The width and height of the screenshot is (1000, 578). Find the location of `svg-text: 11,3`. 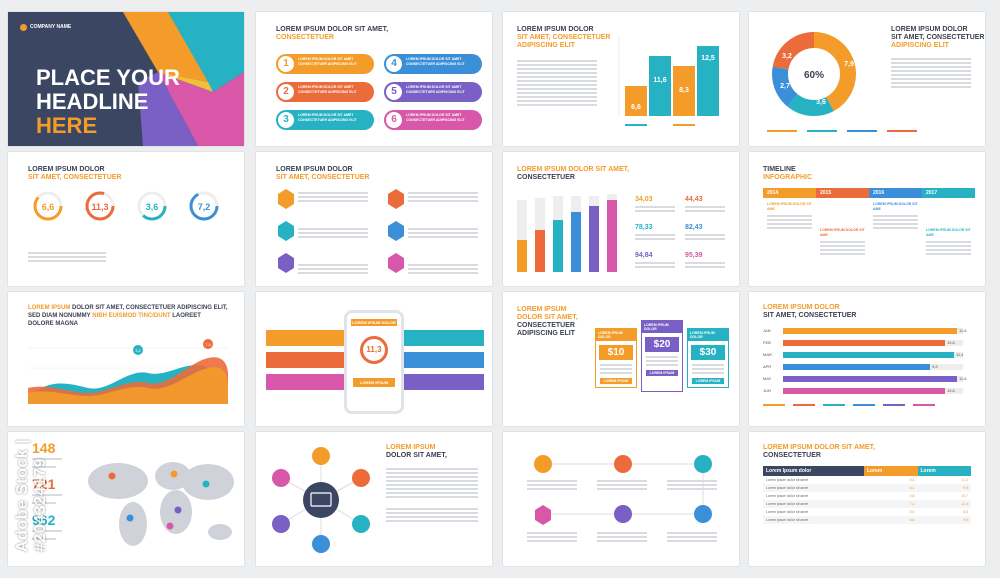

svg-text: 11,3 is located at coordinates (99, 207).